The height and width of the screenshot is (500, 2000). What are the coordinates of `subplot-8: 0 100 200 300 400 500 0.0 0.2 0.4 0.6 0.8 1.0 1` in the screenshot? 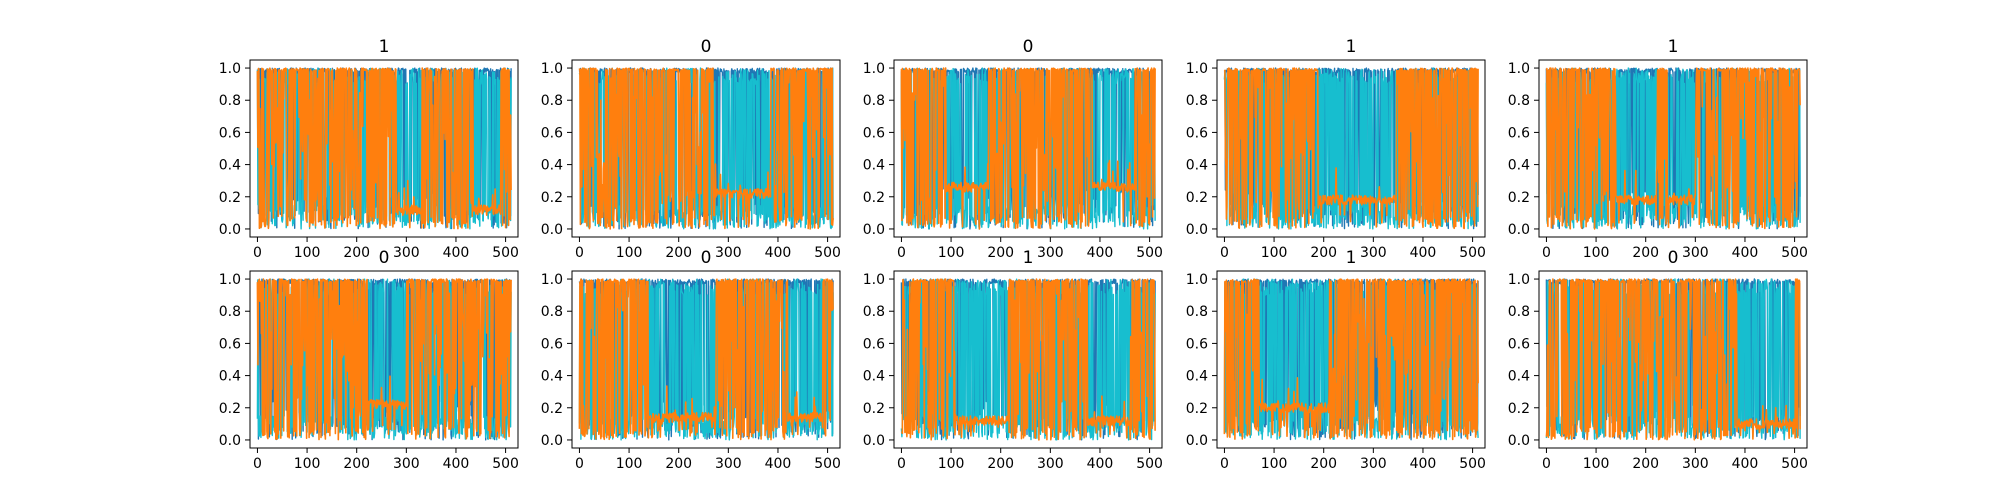 It's located at (1013, 360).